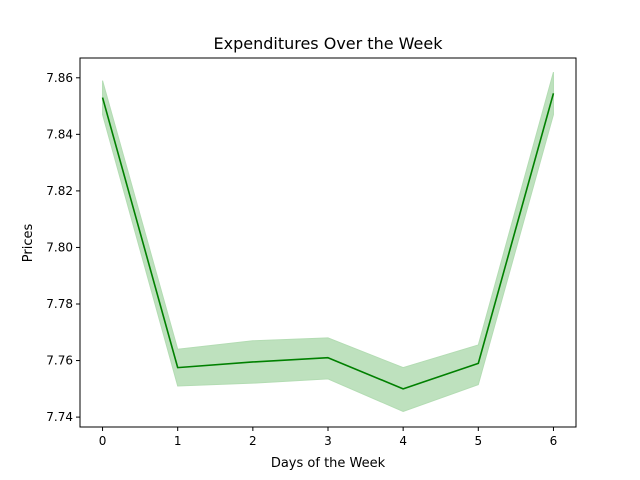  What do you see at coordinates (478, 441) in the screenshot?
I see `x-tick-label: 5` at bounding box center [478, 441].